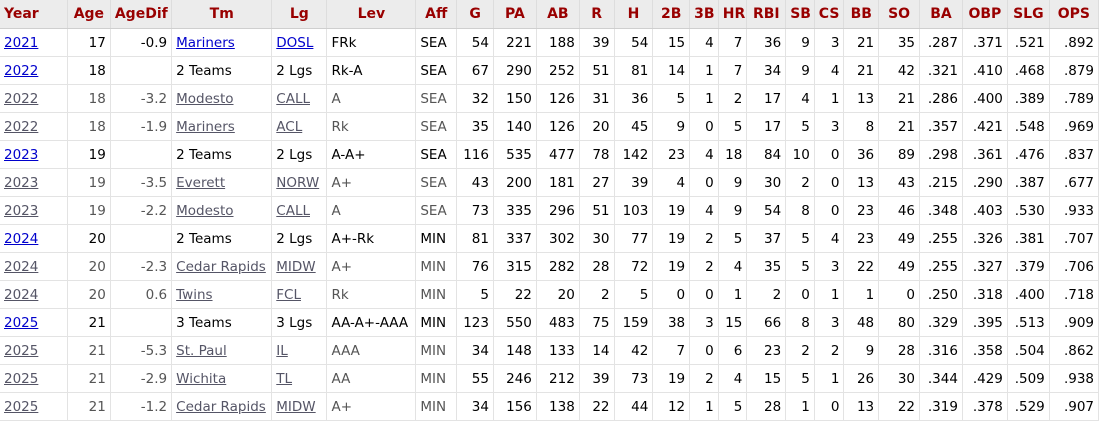 This screenshot has width=1099, height=422. What do you see at coordinates (371, 350) in the screenshot?
I see `cell-lev: AAA` at bounding box center [371, 350].